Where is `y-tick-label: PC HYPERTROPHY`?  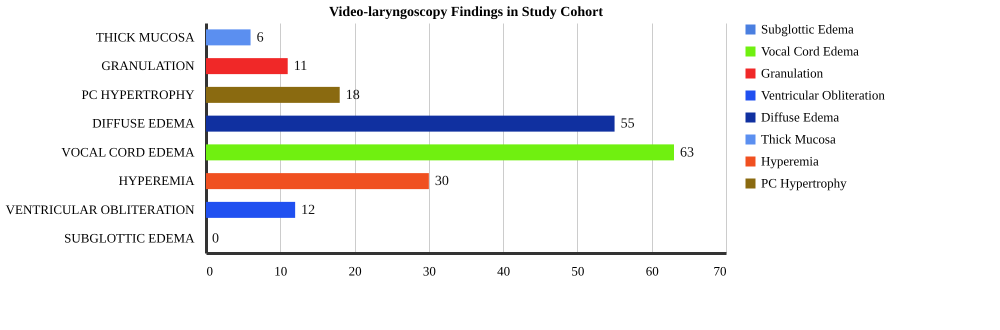
y-tick-label: PC HYPERTROPHY is located at coordinates (139, 94).